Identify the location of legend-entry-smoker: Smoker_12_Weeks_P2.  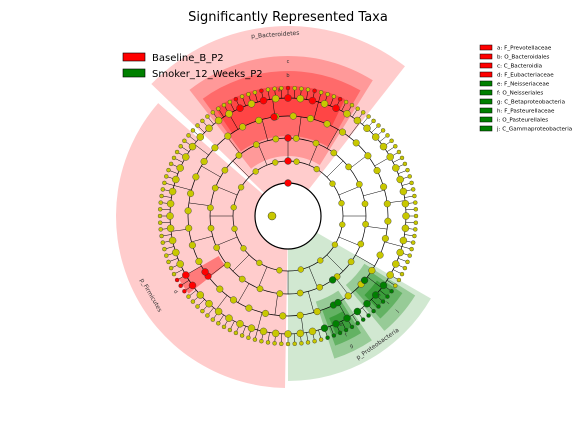
(207, 74).